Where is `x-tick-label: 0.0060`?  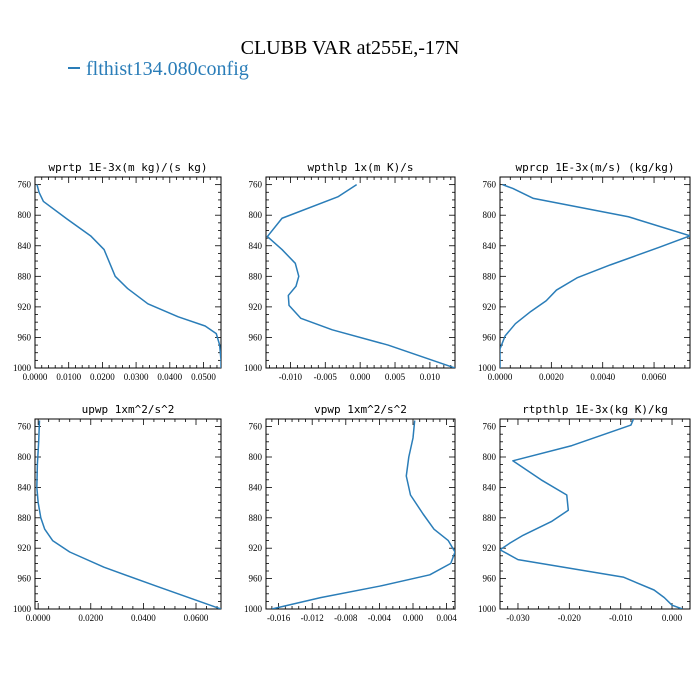 x-tick-label: 0.0060 is located at coordinates (654, 377).